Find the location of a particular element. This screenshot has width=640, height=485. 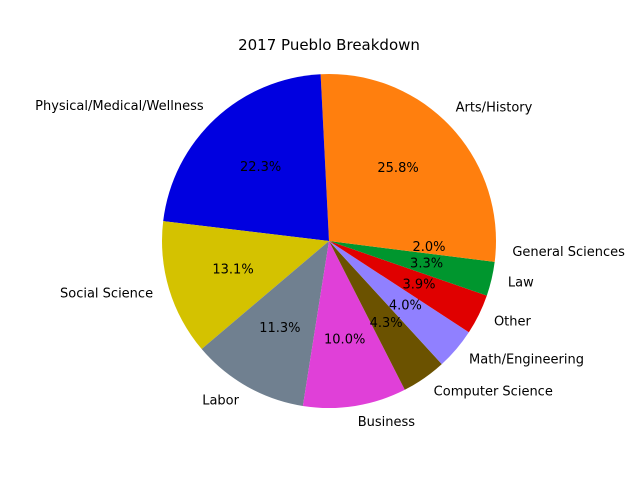

pie-slice-math-engineering is located at coordinates (399, 303).